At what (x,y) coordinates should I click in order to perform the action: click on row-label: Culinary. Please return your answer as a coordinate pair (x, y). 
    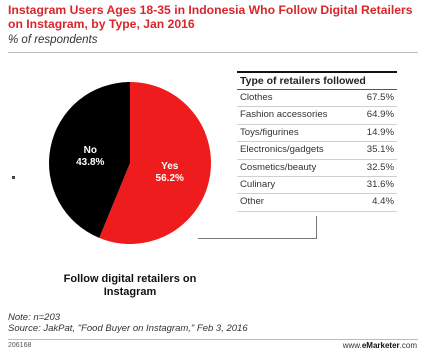
    Looking at the image, I should click on (258, 184).